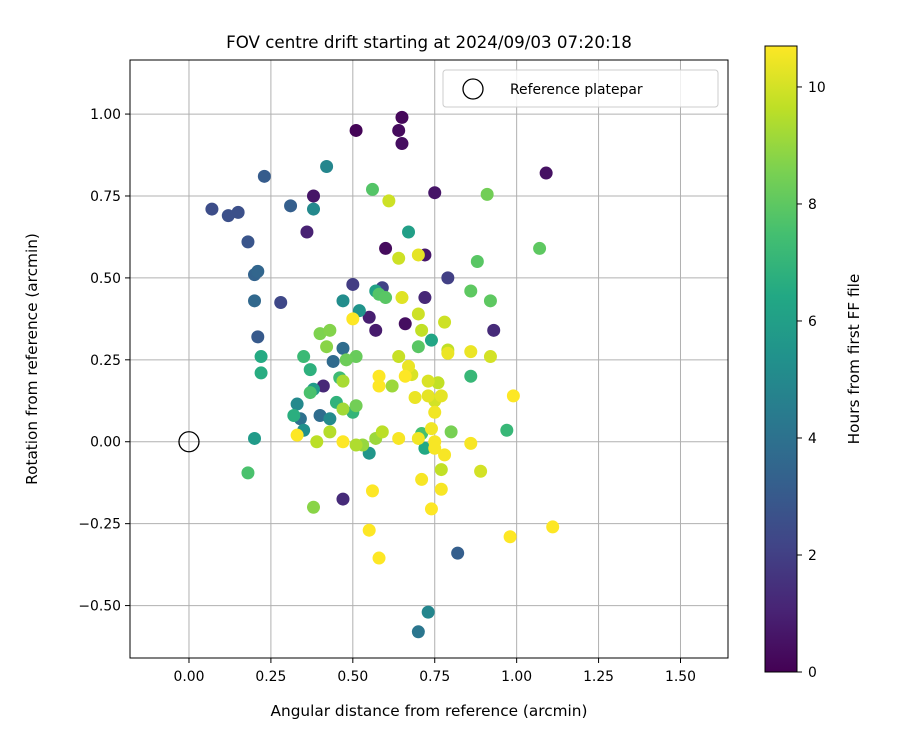  Describe the element at coordinates (813, 363) in the screenshot. I see `colorbar: 0 2 4 6 8 10 Hours from first FF file` at that location.